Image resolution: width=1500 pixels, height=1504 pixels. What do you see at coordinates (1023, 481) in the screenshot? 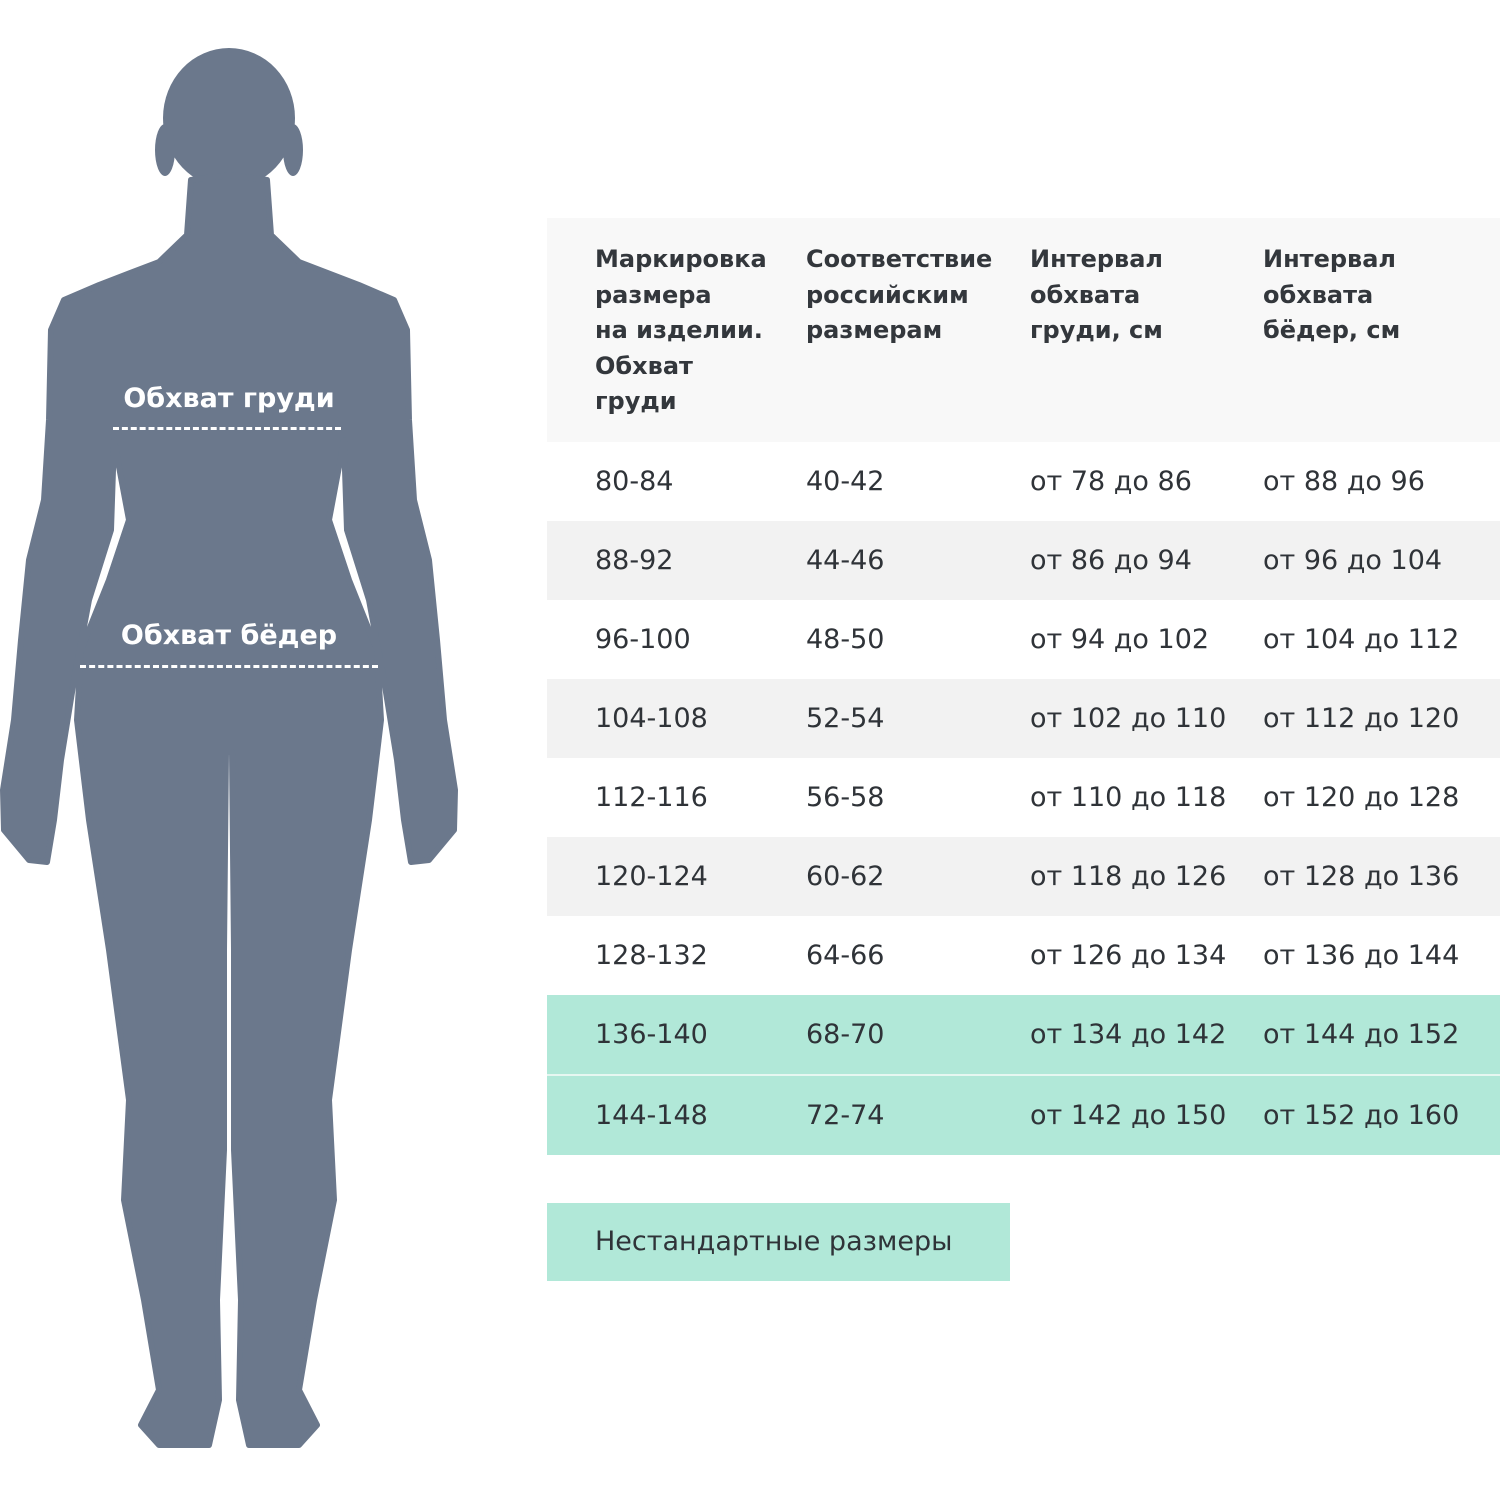
I see `table-row: 80-84 40-42 от 78 до 86 от 88 до 96` at bounding box center [1023, 481].